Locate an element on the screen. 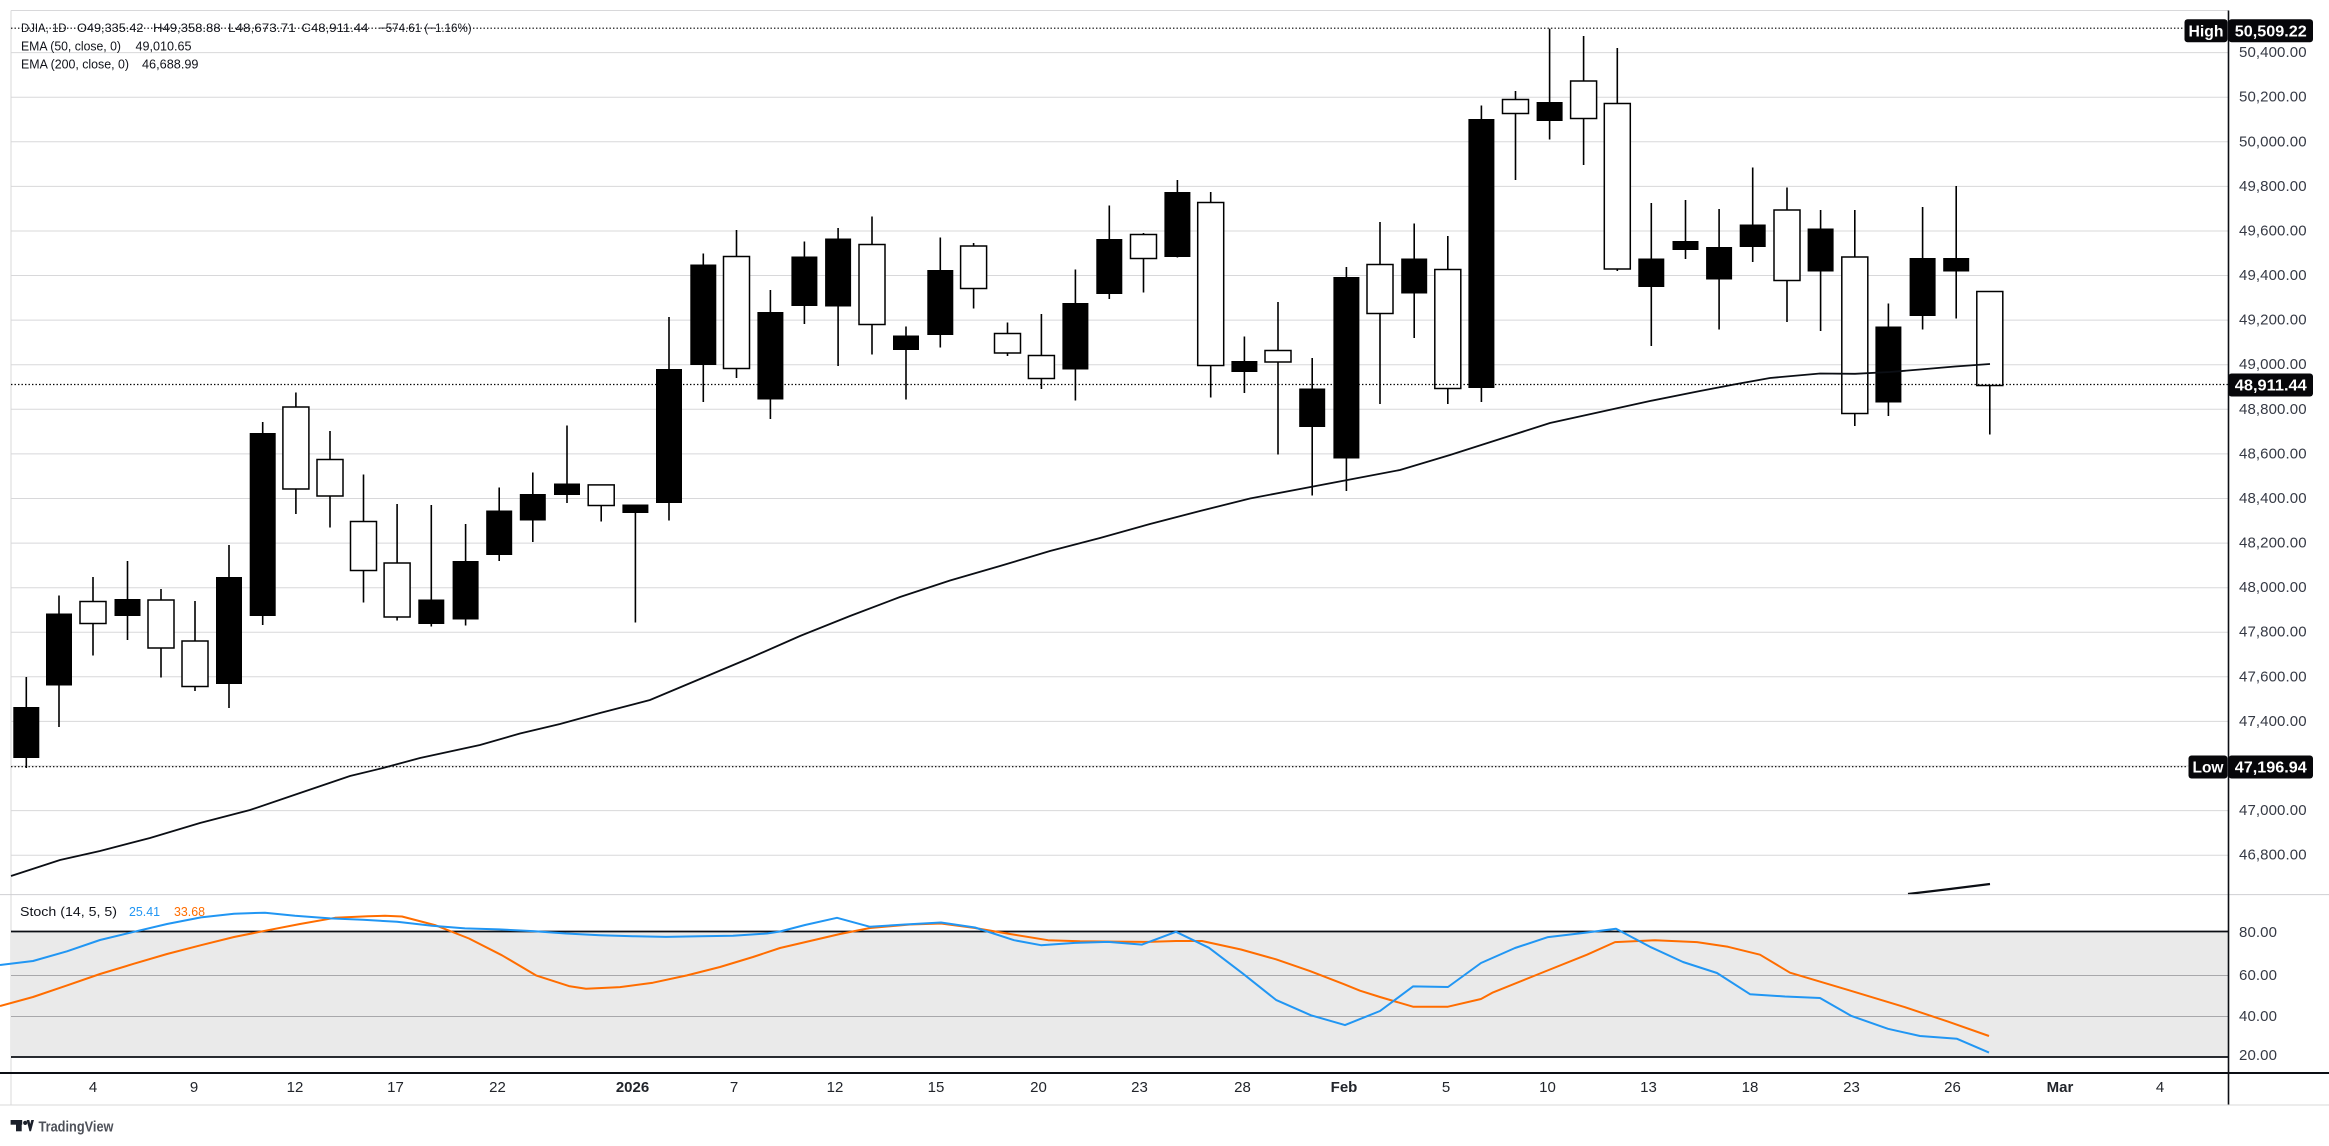 The width and height of the screenshot is (2329, 1146). svg-text: DJIA, 1D is located at coordinates (44, 28).